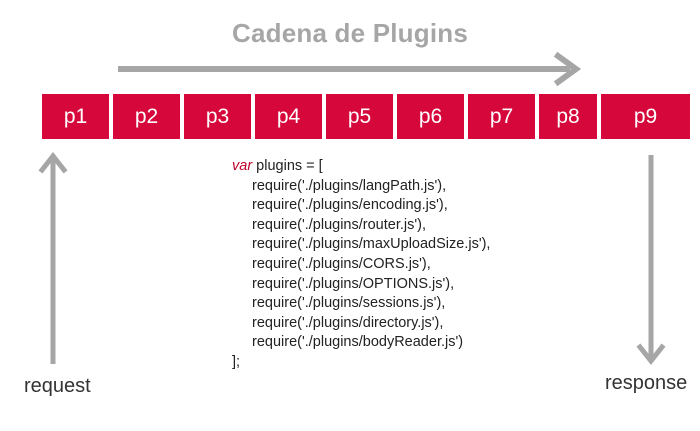  What do you see at coordinates (341, 263) in the screenshot?
I see `code-line: require('./plugins/CORS.js'),` at bounding box center [341, 263].